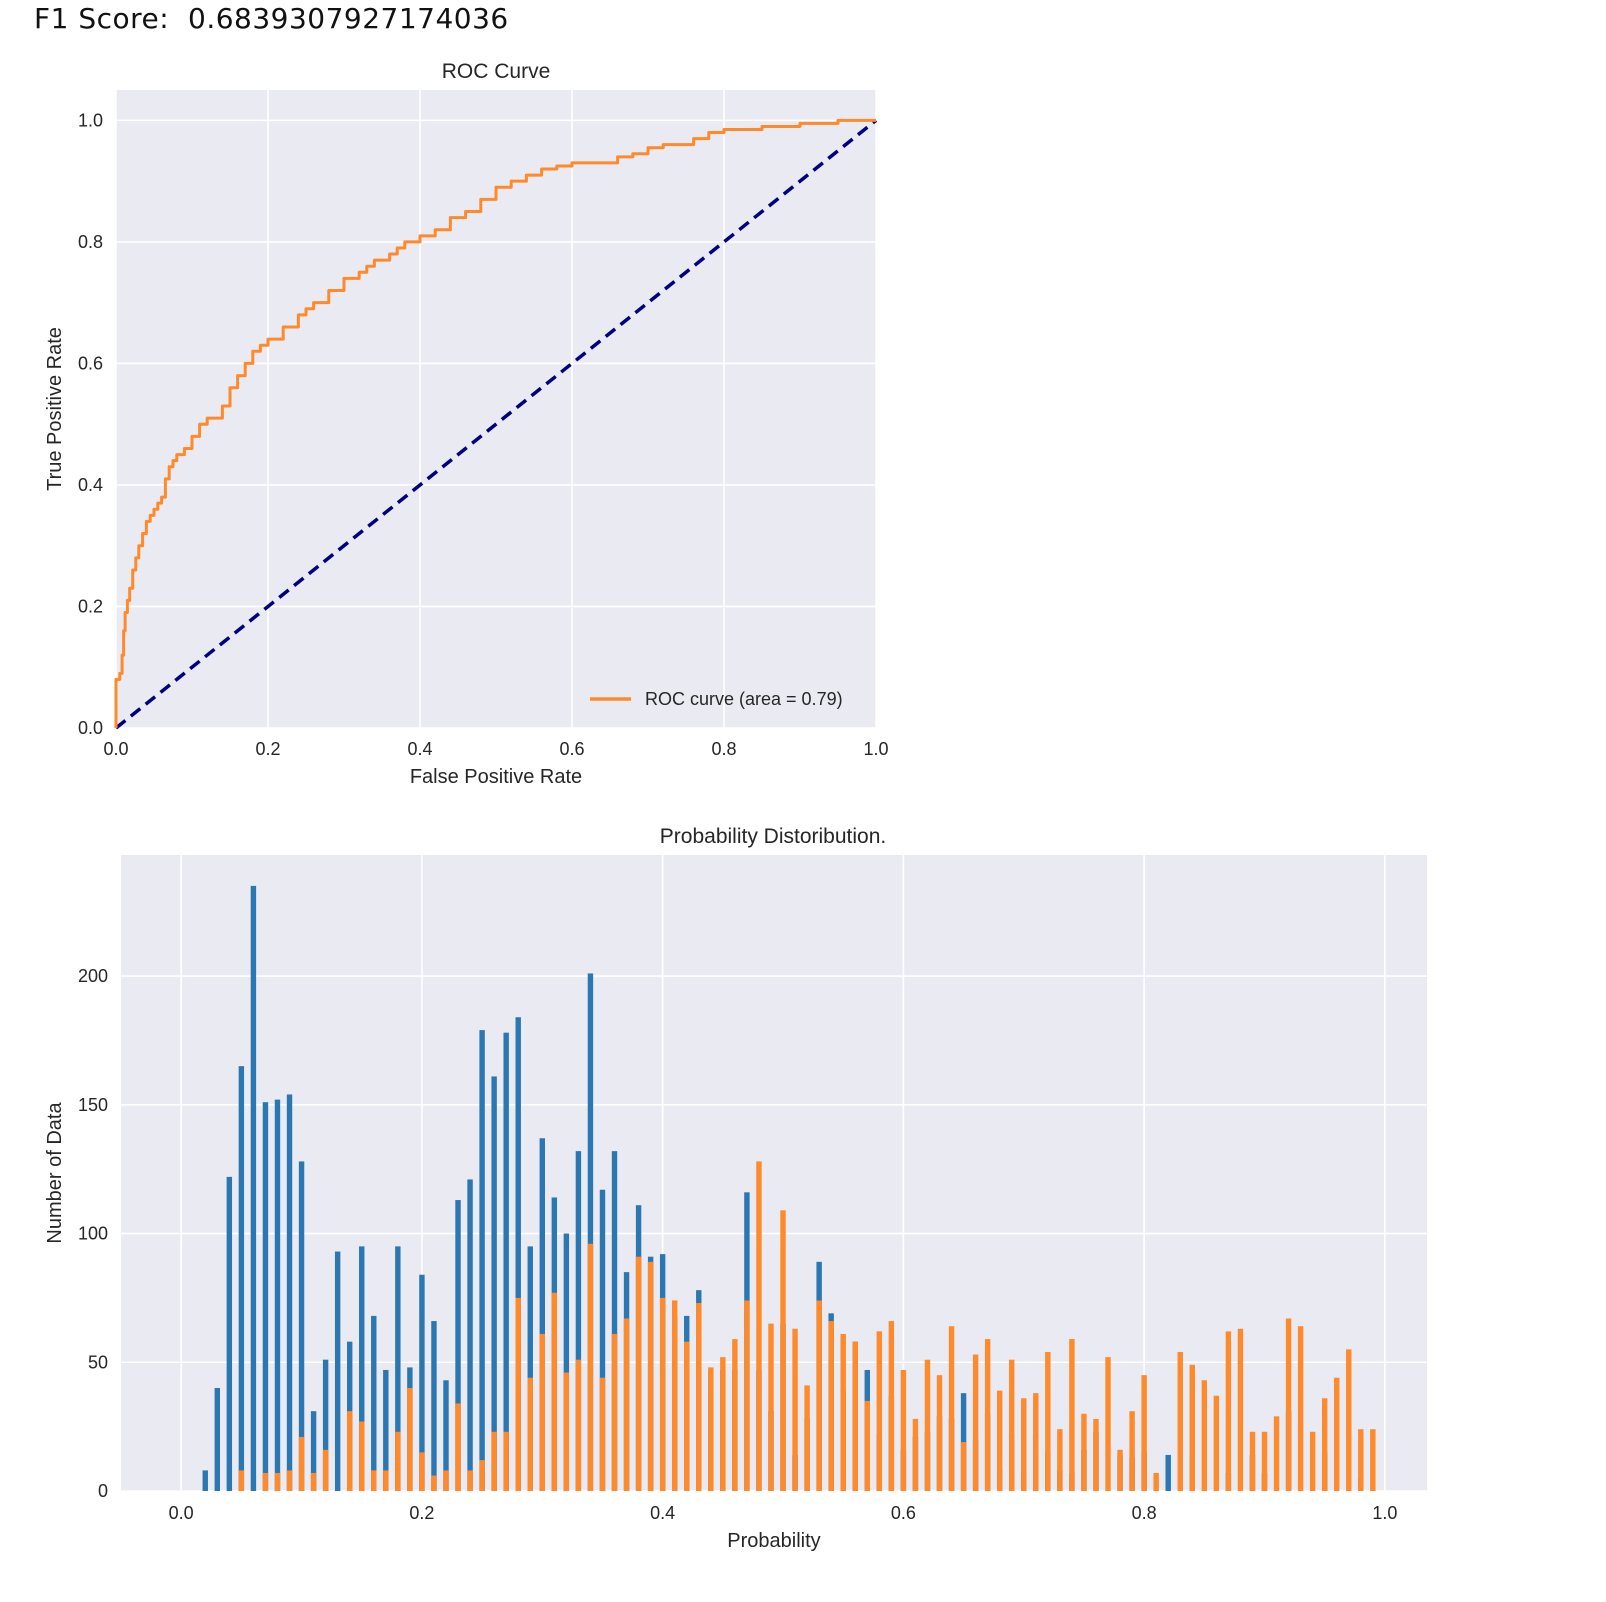 This screenshot has height=1602, width=1606. What do you see at coordinates (55, 409) in the screenshot?
I see `roc-ylabel: True Positive Rate` at bounding box center [55, 409].